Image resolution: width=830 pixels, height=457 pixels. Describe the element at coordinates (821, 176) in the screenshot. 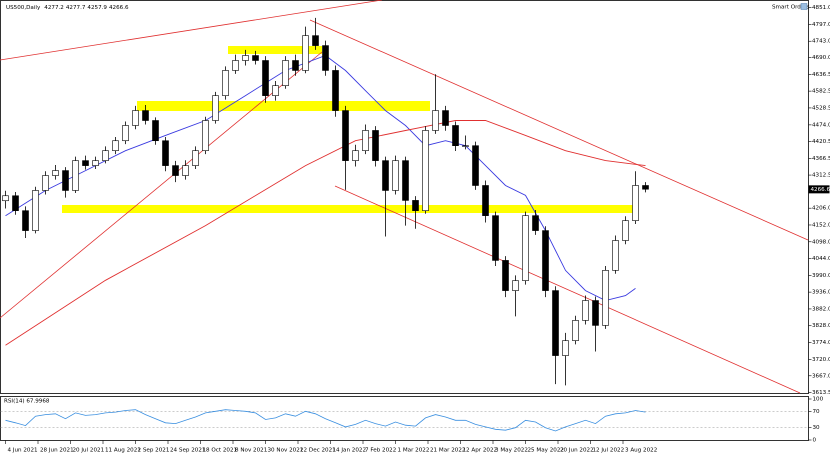

I see `y-tick-label: 4312.5` at that location.